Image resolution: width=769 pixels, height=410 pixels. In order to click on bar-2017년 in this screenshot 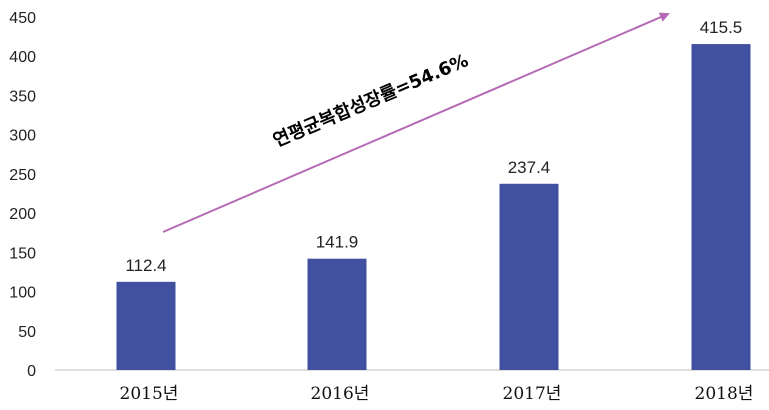, I will do `click(529, 276)`.